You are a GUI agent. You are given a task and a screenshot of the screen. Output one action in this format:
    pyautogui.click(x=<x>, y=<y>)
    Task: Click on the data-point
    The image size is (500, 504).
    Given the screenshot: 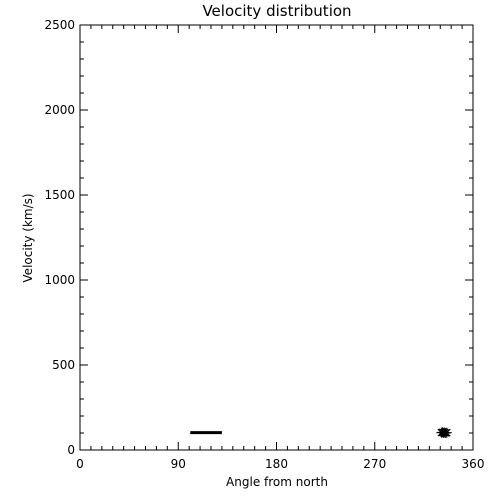 What is the action you would take?
    pyautogui.click(x=446, y=432)
    